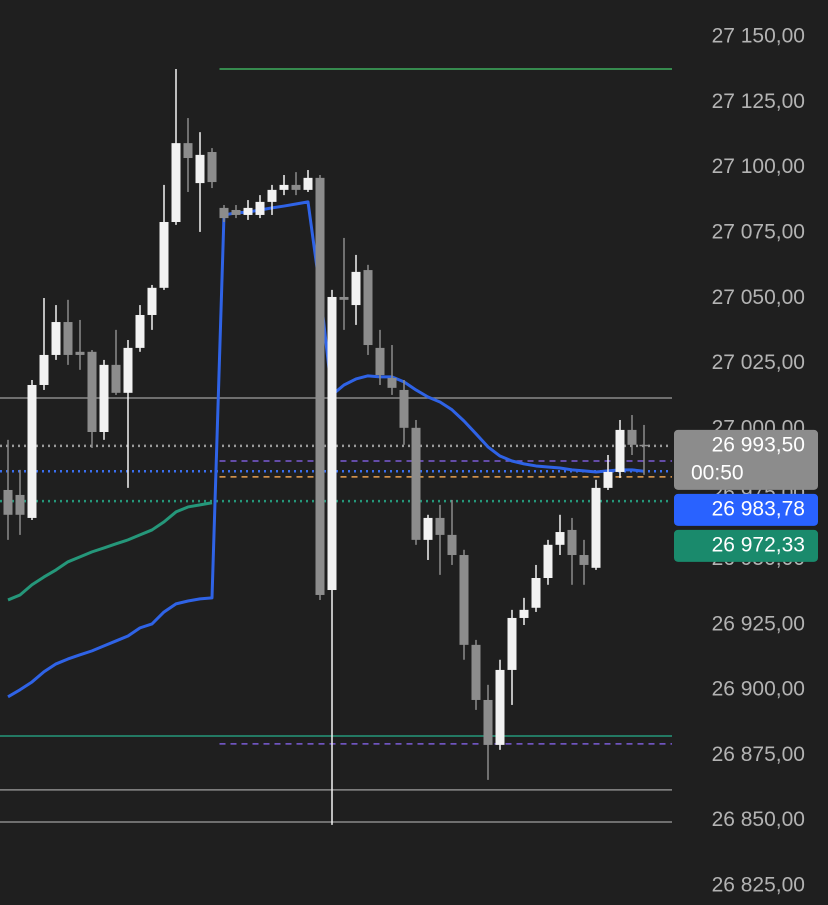 This screenshot has width=828, height=905. I want to click on y-tick-label: 26 925,00, so click(758, 623).